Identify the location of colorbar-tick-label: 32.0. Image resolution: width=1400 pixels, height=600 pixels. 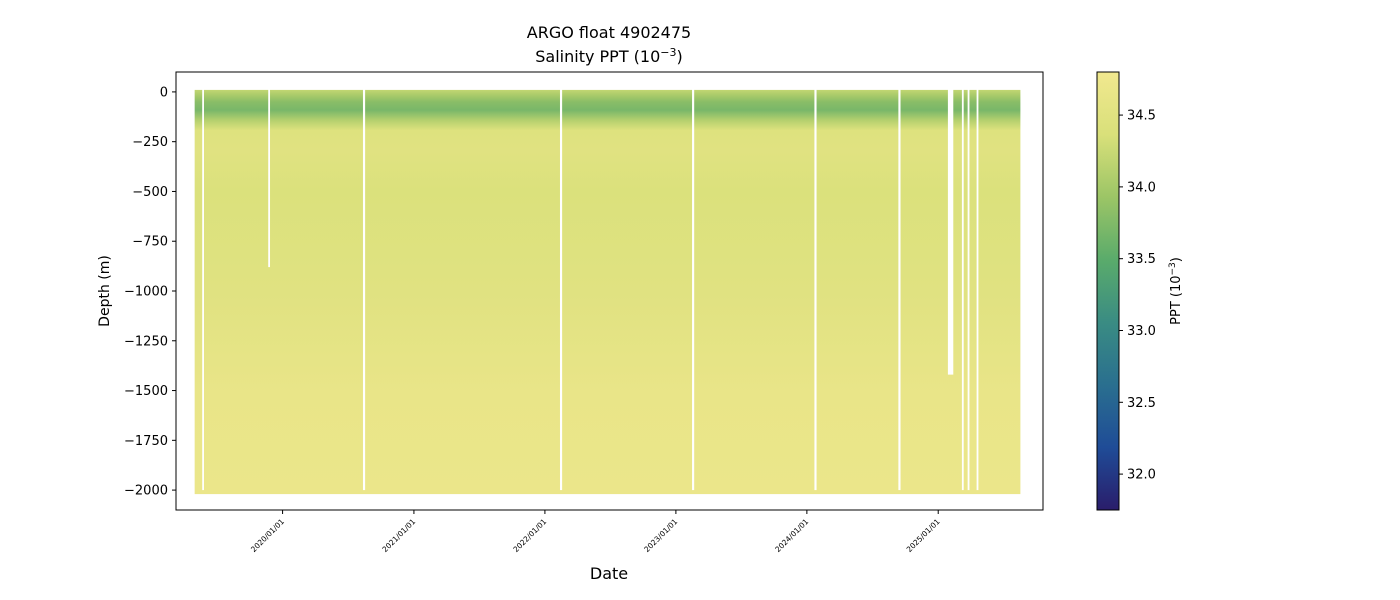
(1141, 475).